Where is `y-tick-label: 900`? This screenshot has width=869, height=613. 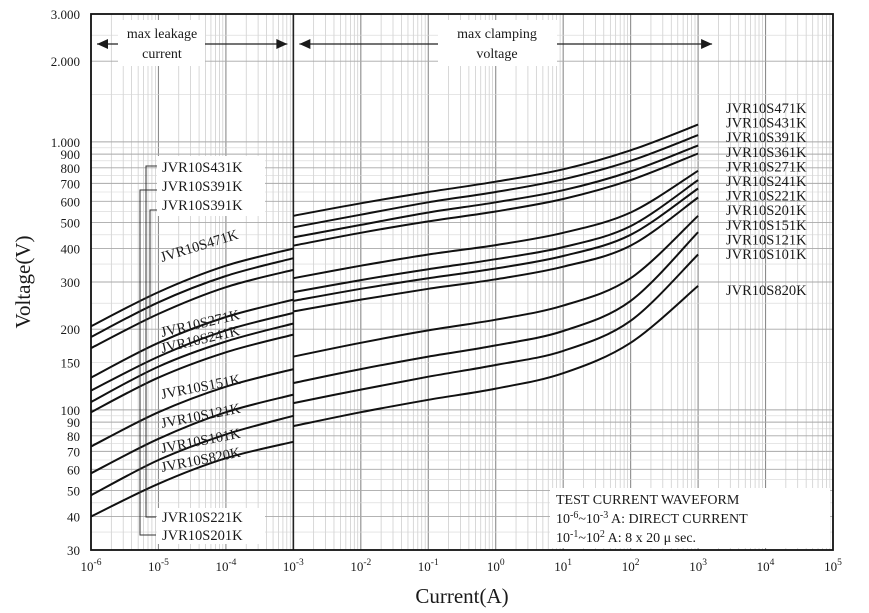 y-tick-label: 900 is located at coordinates (71, 154).